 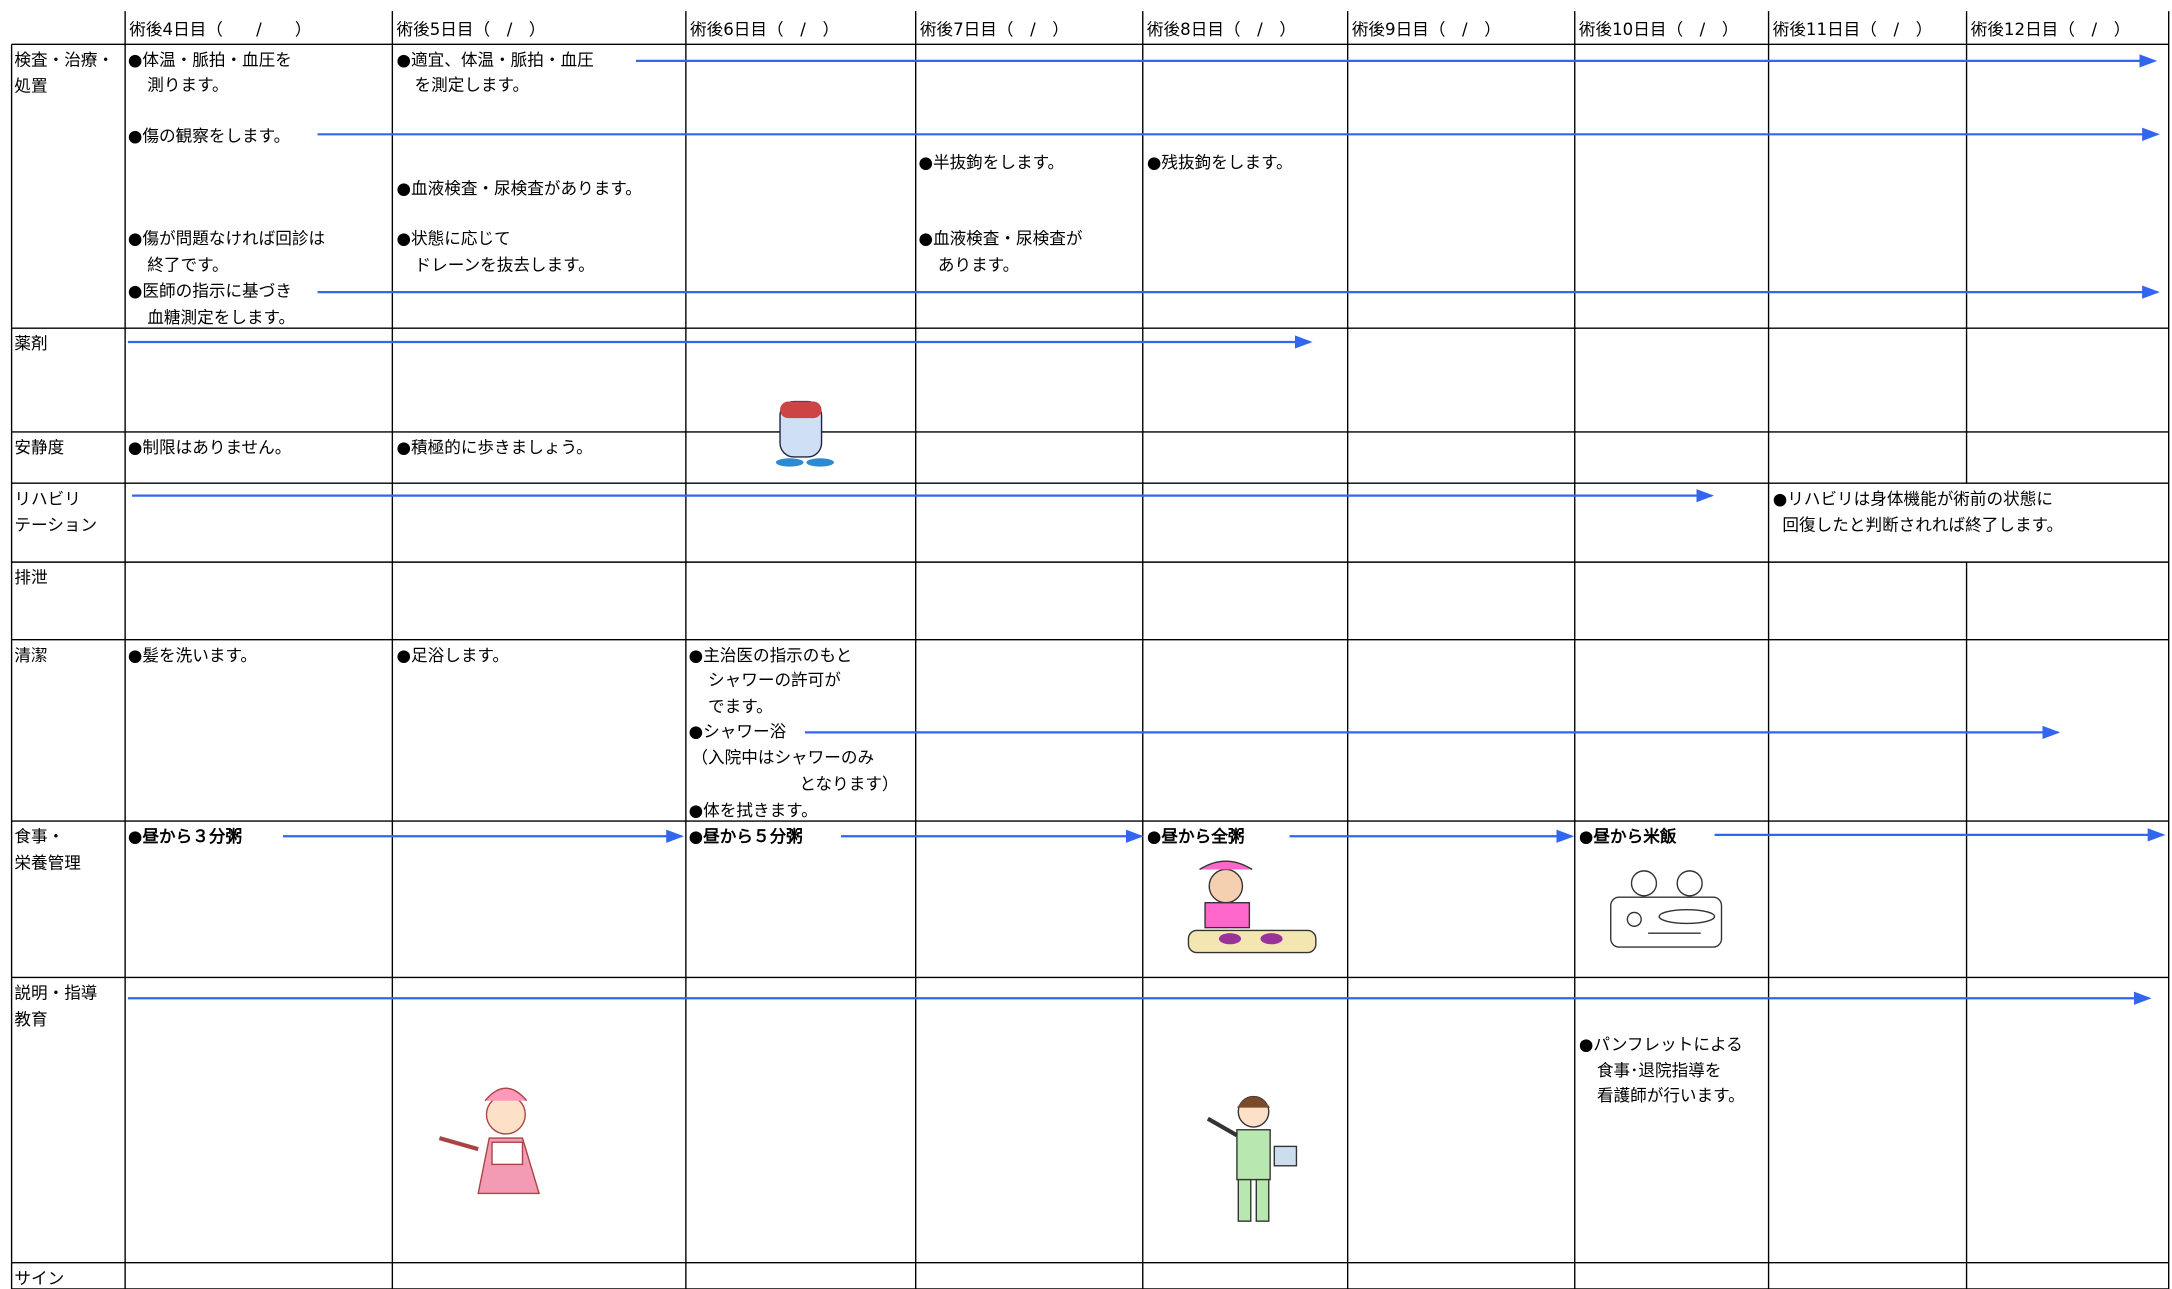 What do you see at coordinates (55, 525) in the screenshot?
I see `row-label: テーション` at bounding box center [55, 525].